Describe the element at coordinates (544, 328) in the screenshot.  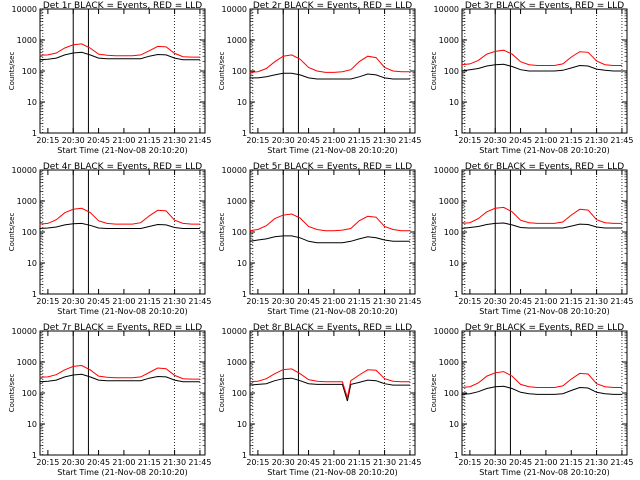
I see `chart-title: Det 9r BLACK = Events, RED = LLD` at that location.